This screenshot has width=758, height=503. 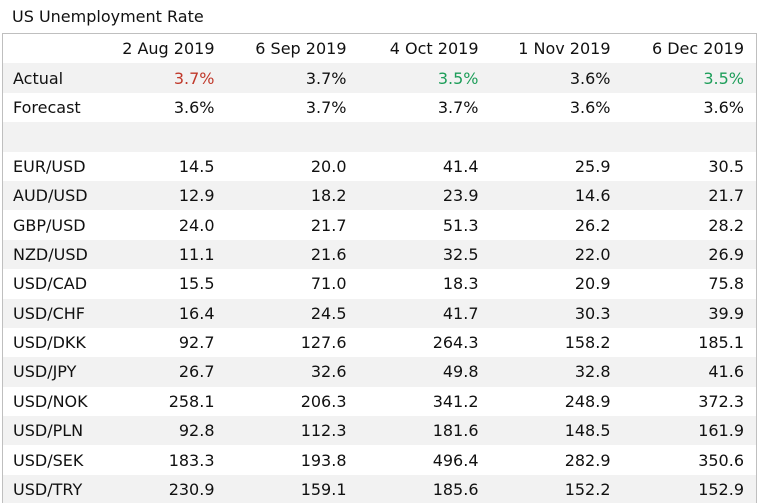 I want to click on spacer-row, so click(x=379, y=137).